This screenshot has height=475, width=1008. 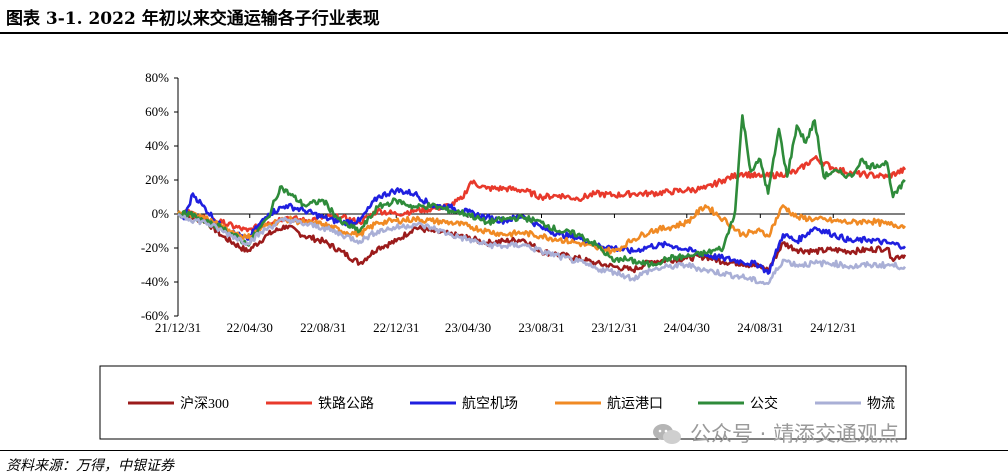 What do you see at coordinates (155, 315) in the screenshot?
I see `y-tick-label: -60%` at bounding box center [155, 315].